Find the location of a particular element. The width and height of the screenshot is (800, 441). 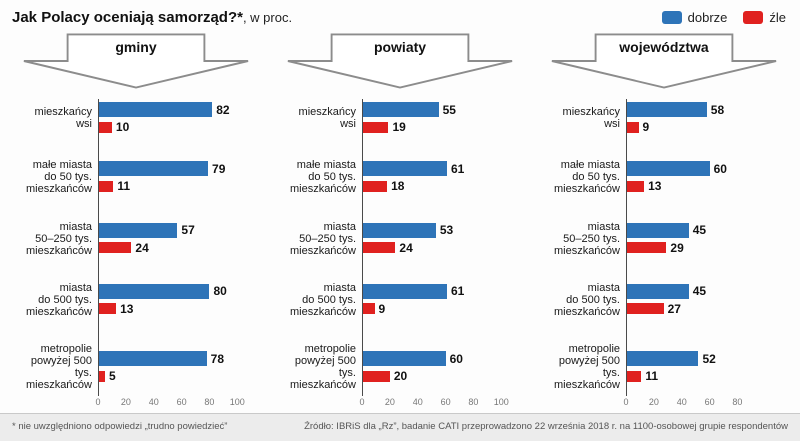

legend: dobrze źle is located at coordinates (723, 17).